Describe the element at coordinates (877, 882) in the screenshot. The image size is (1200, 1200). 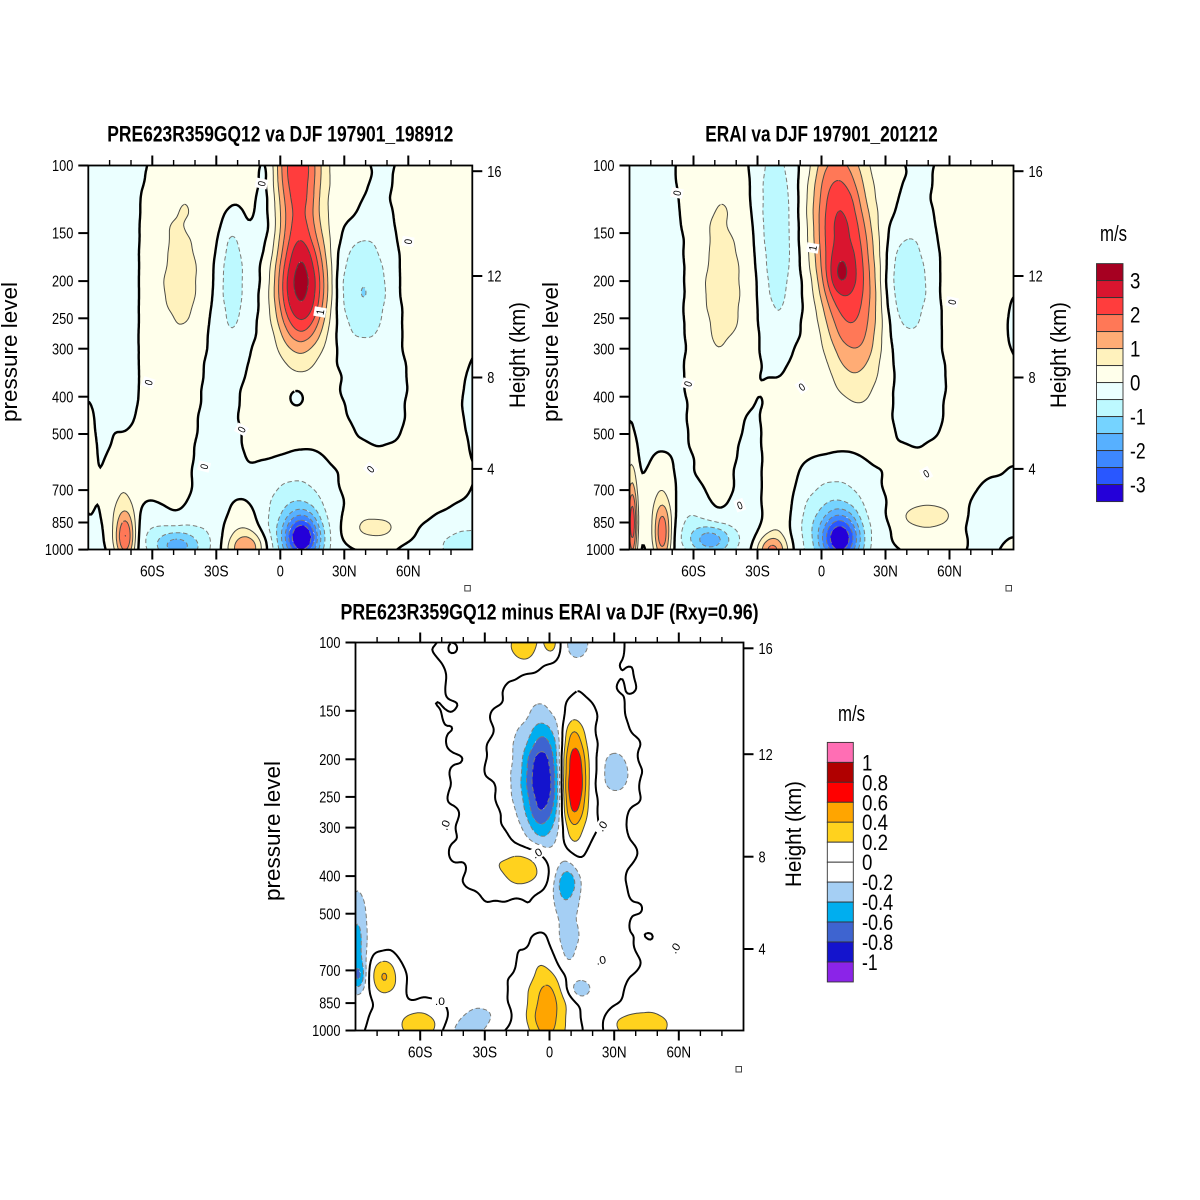
I see `svg-text: -0.2` at that location.